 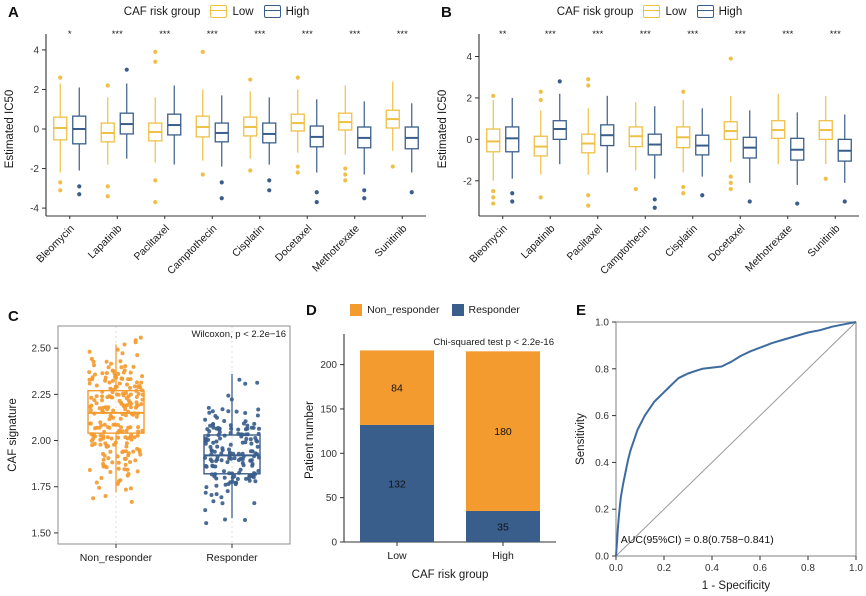 I want to click on x-tick-label: Docetaxel, so click(x=294, y=244).